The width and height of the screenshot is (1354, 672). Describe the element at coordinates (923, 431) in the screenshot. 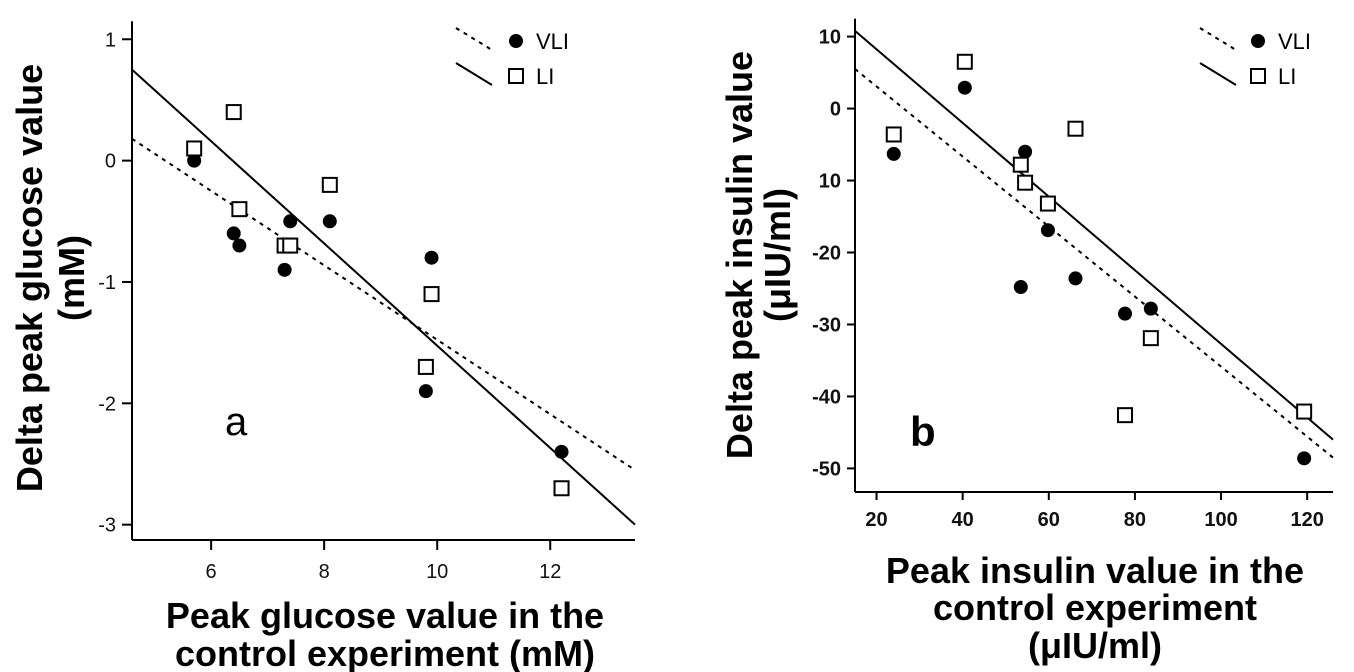

I see `panel-label: b` at that location.